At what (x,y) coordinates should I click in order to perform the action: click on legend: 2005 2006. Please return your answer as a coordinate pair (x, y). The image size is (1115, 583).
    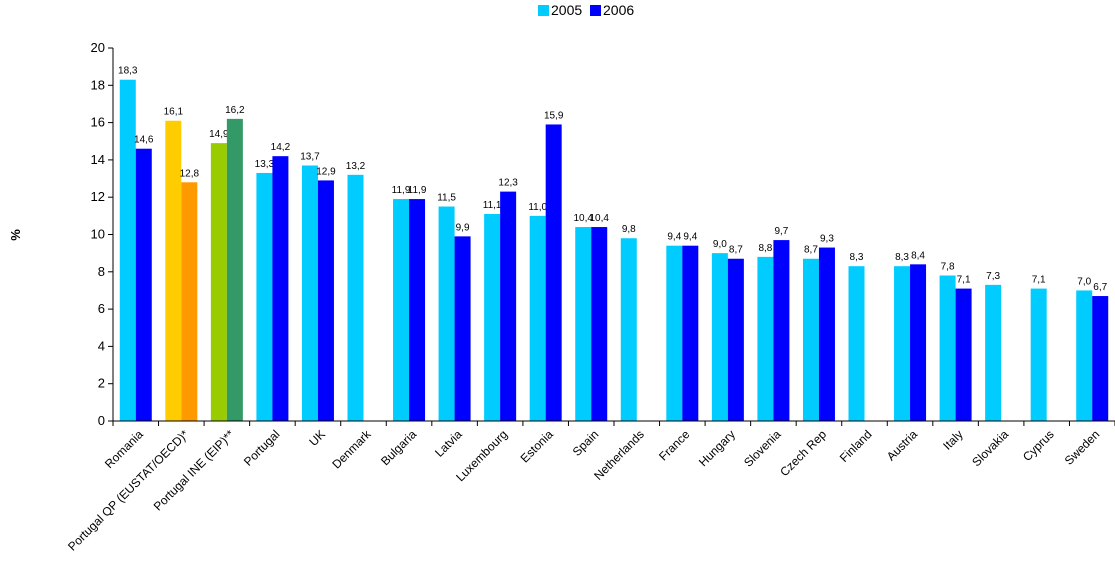
    Looking at the image, I should click on (586, 10).